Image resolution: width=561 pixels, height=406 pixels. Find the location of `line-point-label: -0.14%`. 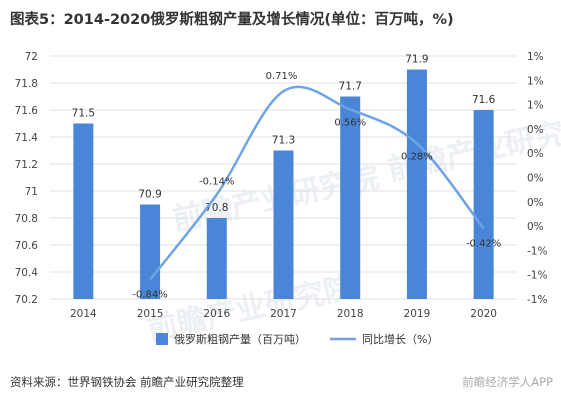

line-point-label: -0.14% is located at coordinates (216, 182).